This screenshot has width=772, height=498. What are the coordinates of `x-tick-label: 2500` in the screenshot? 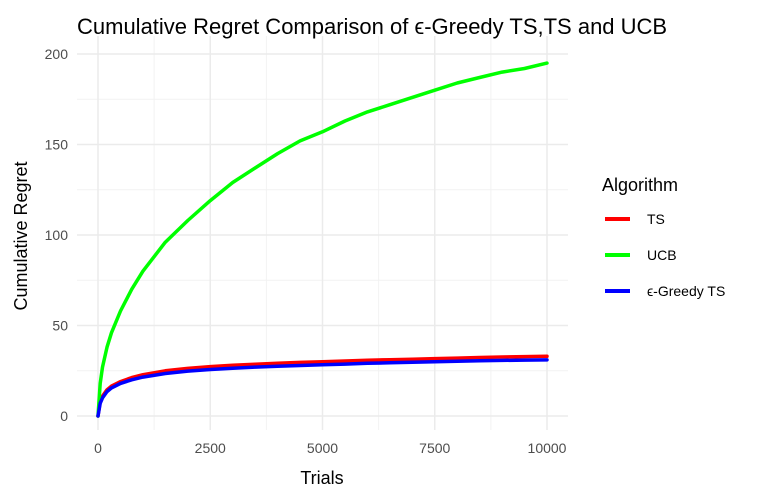 It's located at (210, 448).